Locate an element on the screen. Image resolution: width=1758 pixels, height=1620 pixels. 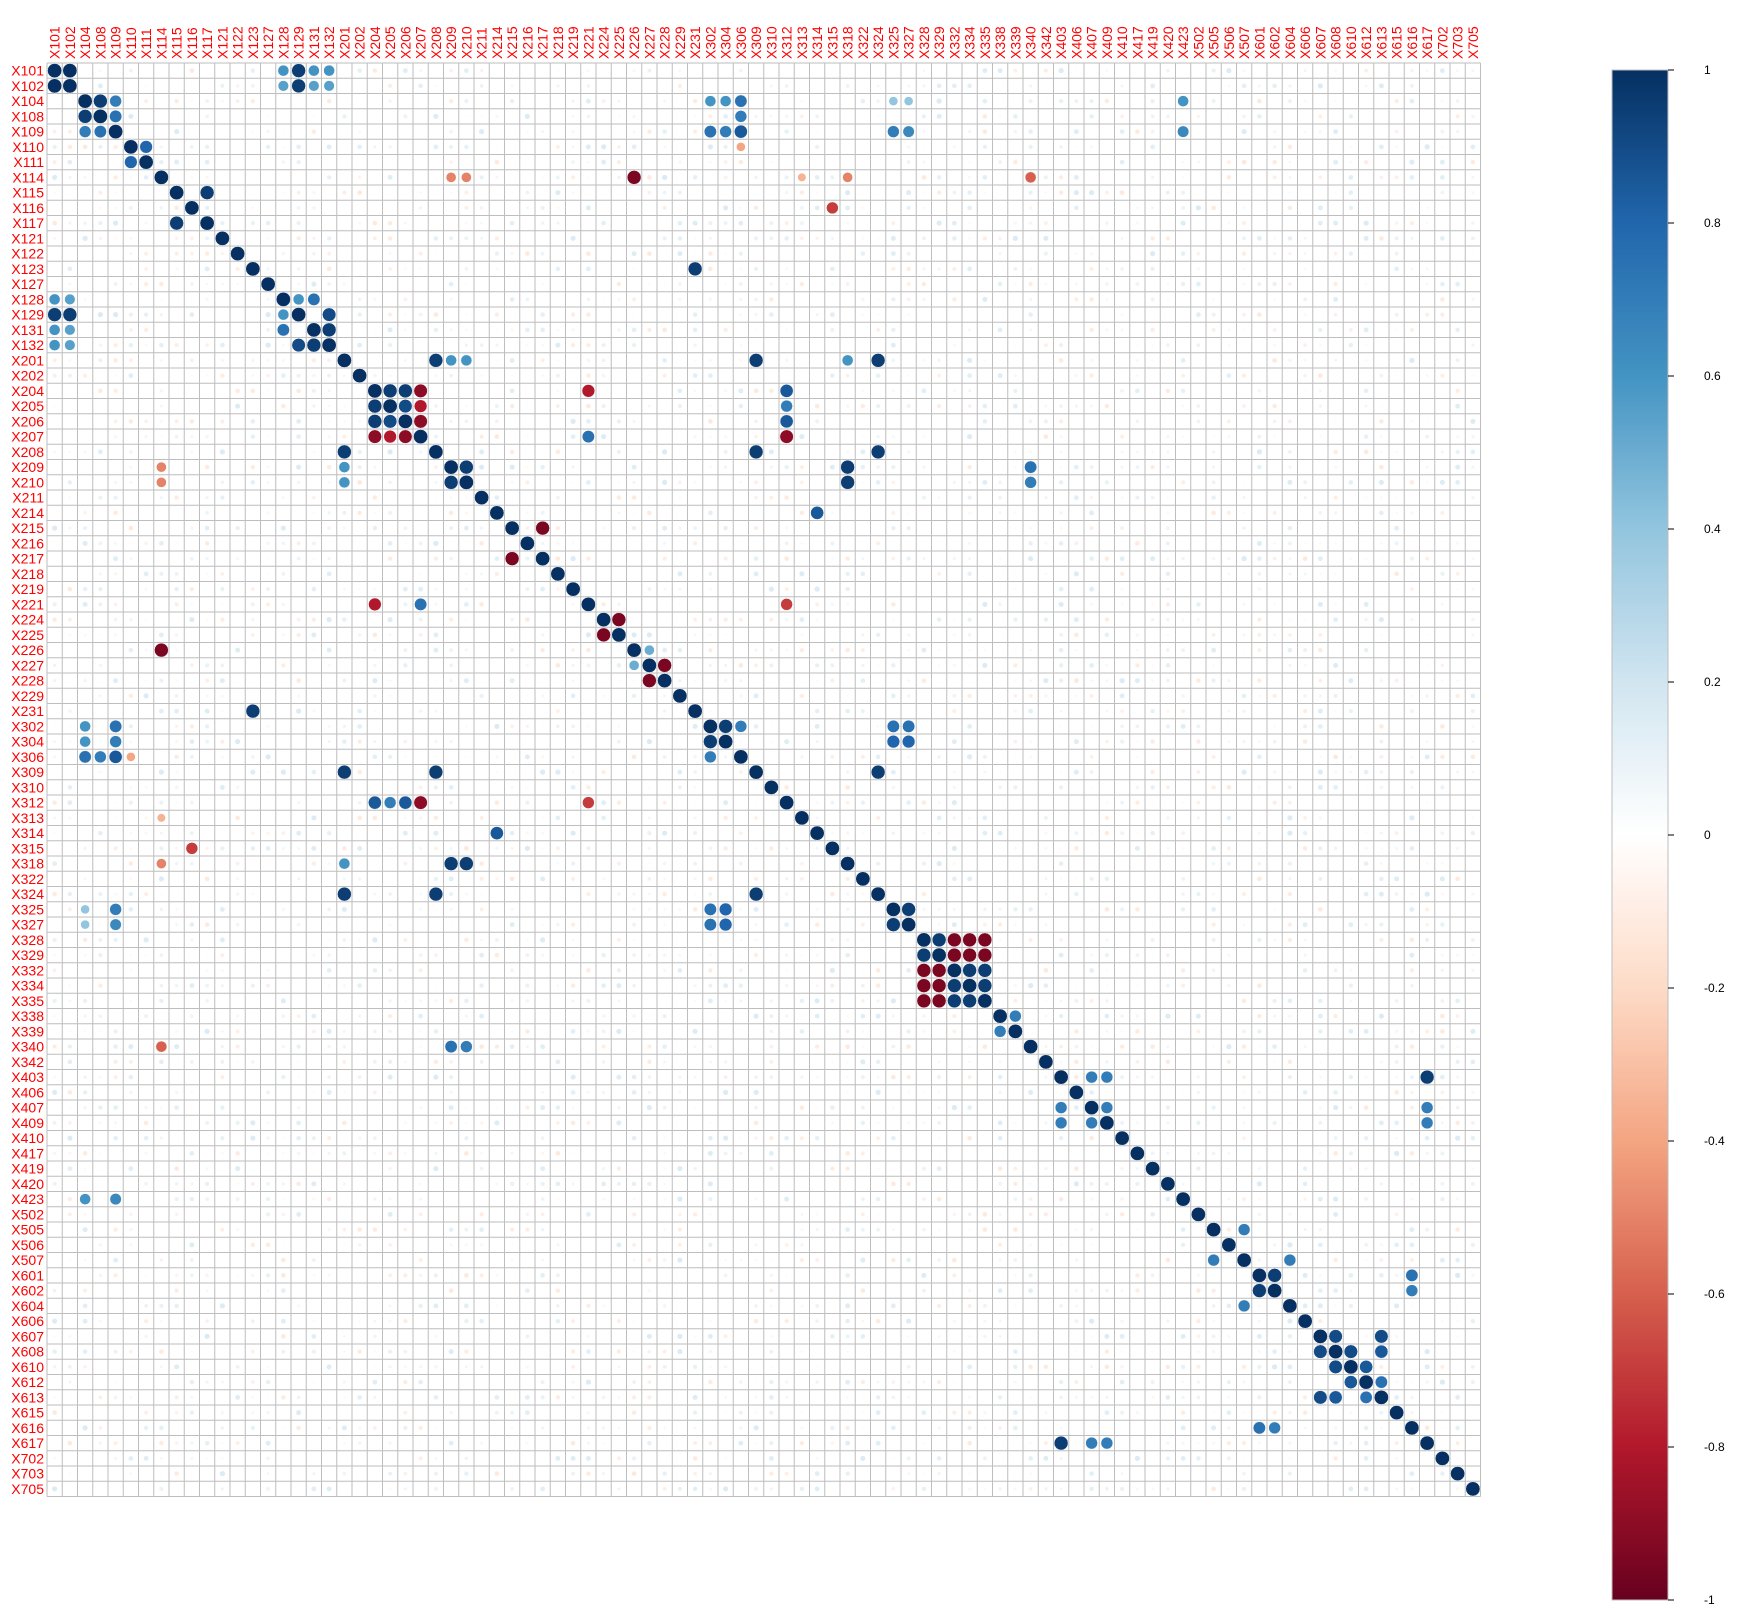
corr-cell-X403-X327 is located at coordinates (908, 1077).